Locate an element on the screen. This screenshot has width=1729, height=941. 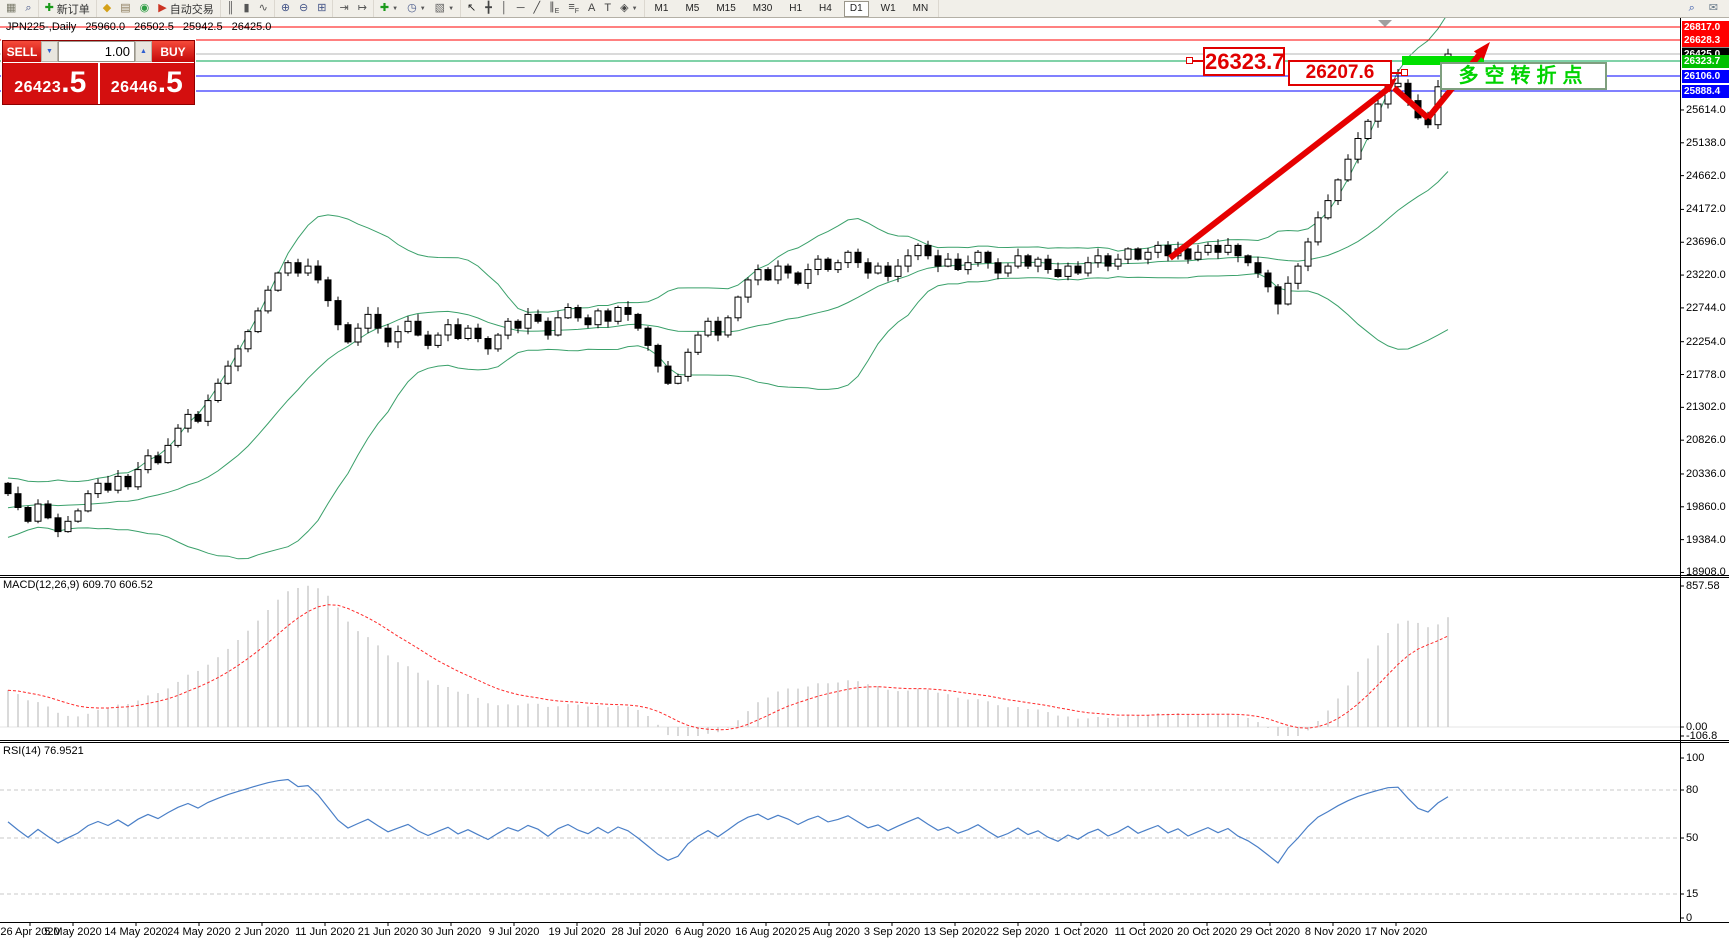
timeframe-mn-button: MN is located at coordinates (920, 8).